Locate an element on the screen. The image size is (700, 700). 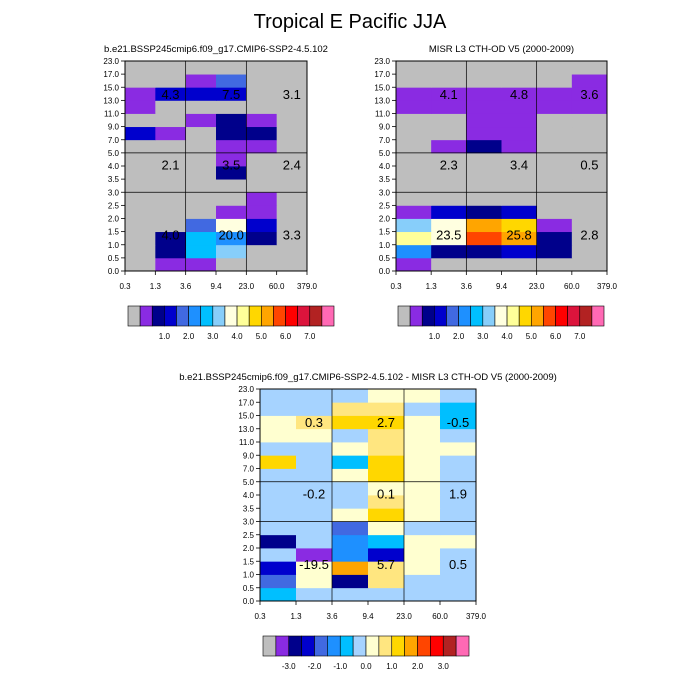
colorbar-label: 5.0 is located at coordinates (262, 336).